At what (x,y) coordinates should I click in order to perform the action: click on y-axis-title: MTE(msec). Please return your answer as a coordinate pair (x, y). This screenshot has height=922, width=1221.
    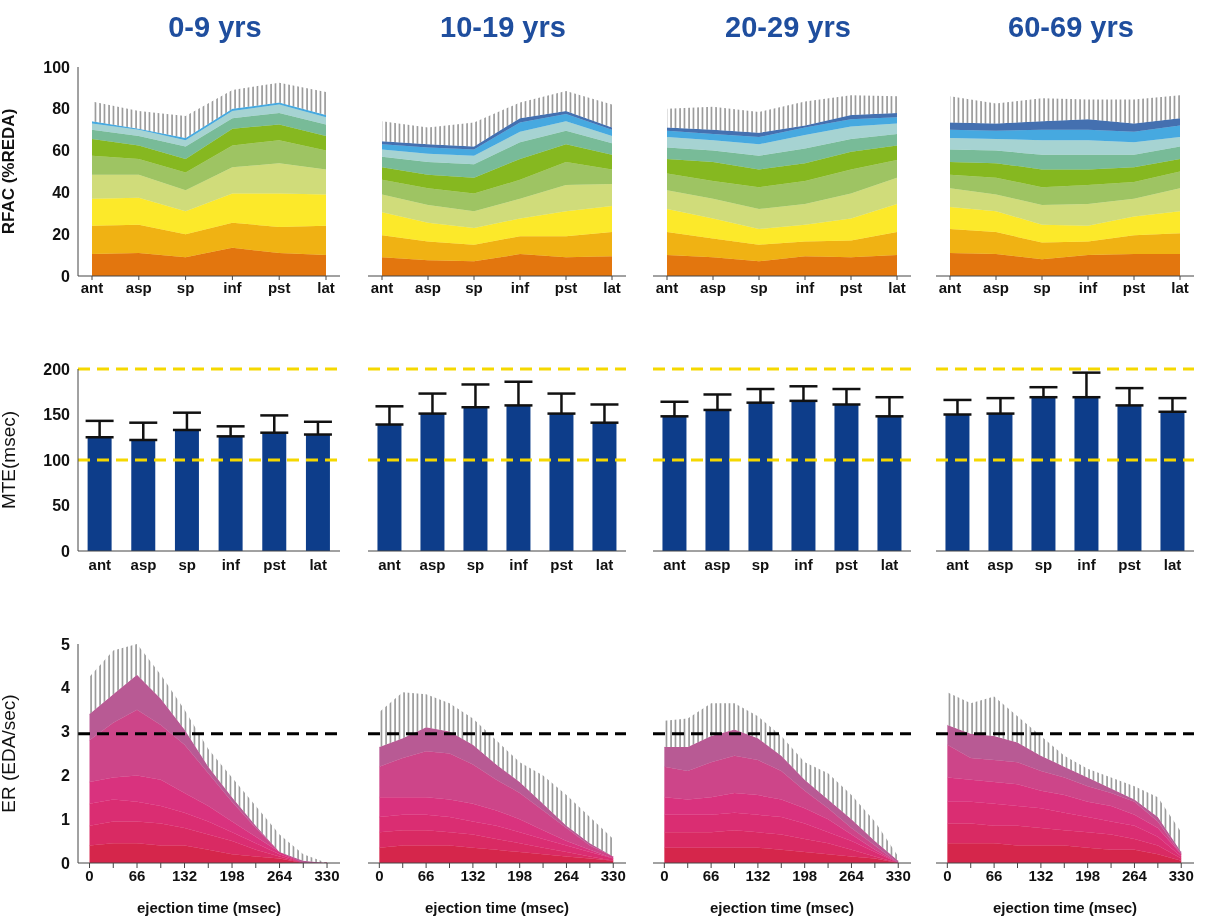
    Looking at the image, I should click on (9, 460).